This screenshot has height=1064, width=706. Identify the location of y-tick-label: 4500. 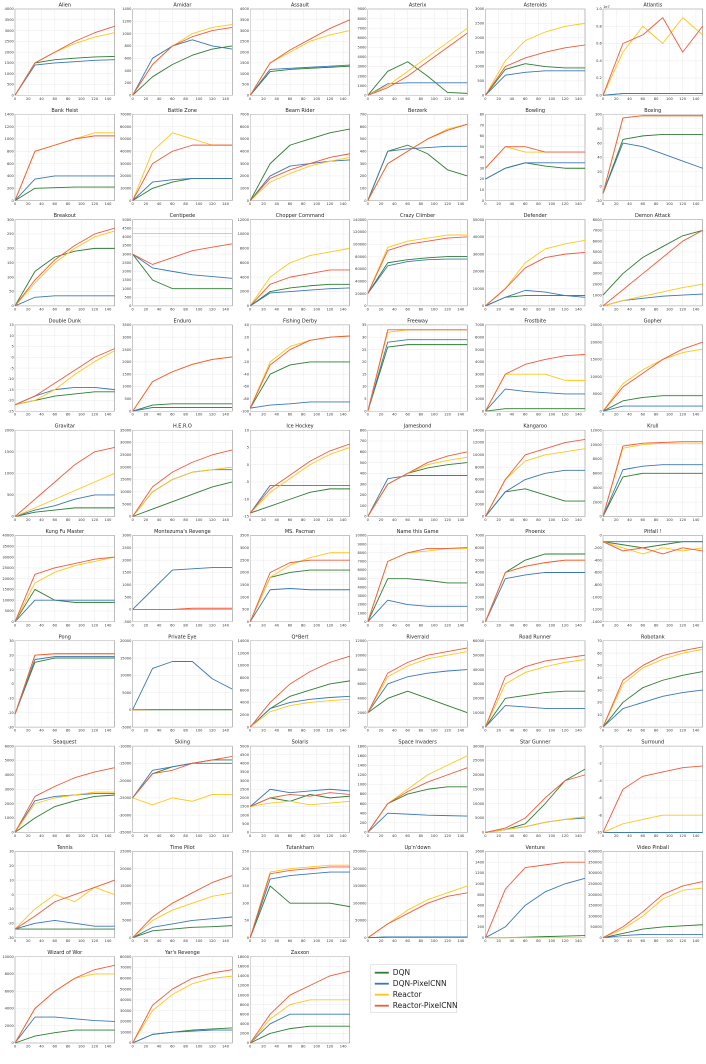
(127, 228).